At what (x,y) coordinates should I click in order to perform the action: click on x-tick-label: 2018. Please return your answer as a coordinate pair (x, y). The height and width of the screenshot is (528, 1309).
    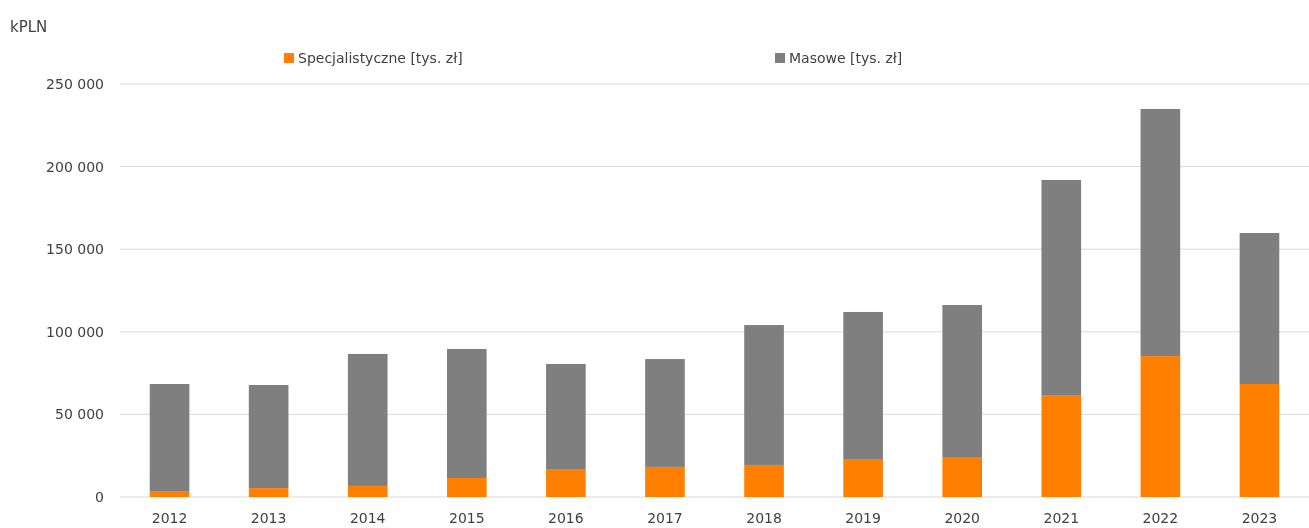
    Looking at the image, I should click on (764, 518).